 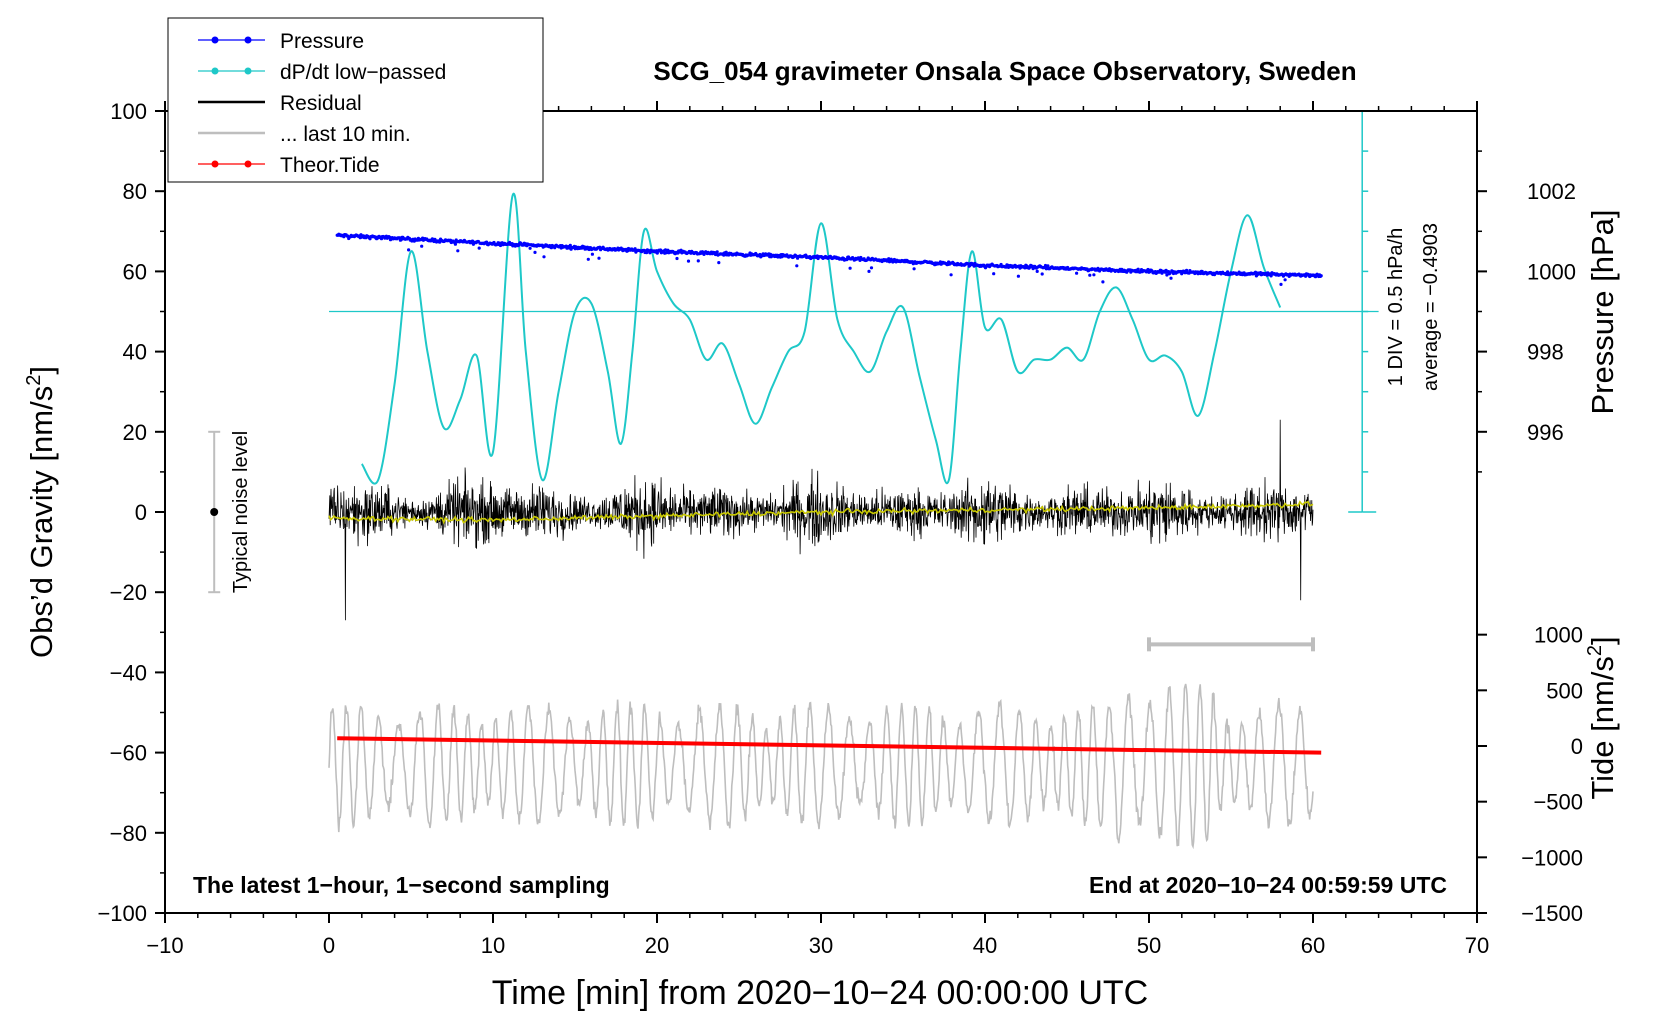 What do you see at coordinates (829, 745) in the screenshot?
I see `tide-series-line` at bounding box center [829, 745].